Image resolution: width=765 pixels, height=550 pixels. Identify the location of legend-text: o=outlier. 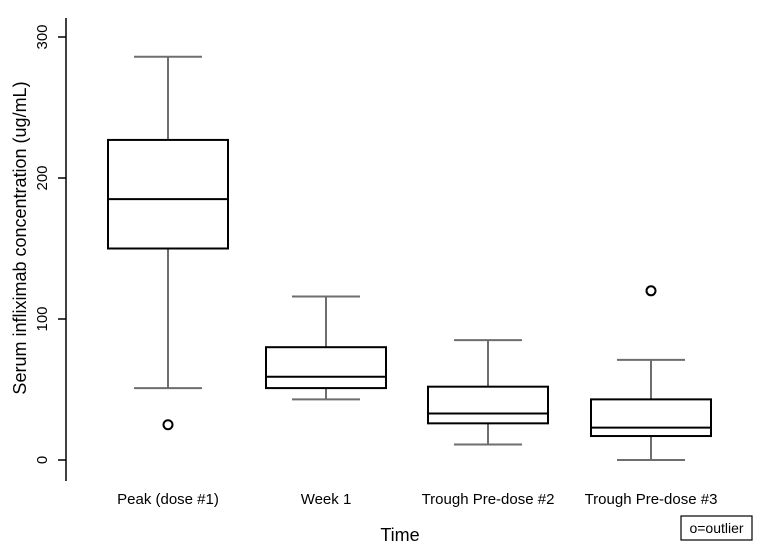
(716, 528).